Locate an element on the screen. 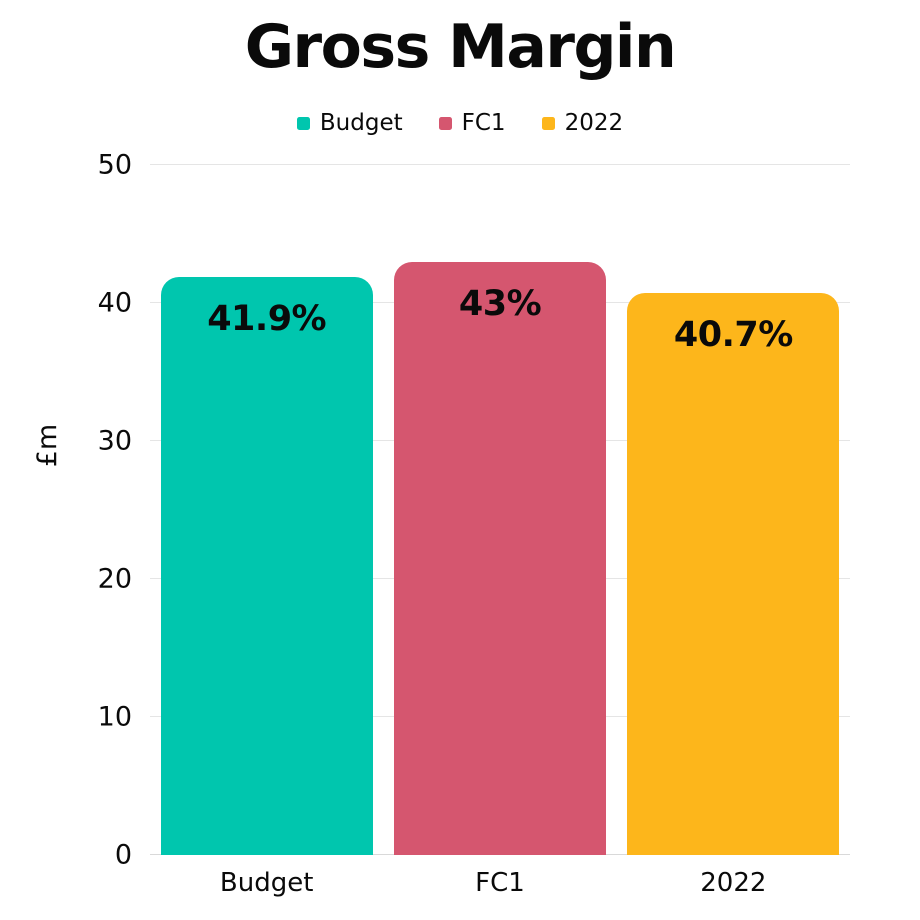 The width and height of the screenshot is (920, 920). legend-item-2022: 2022 is located at coordinates (582, 123).